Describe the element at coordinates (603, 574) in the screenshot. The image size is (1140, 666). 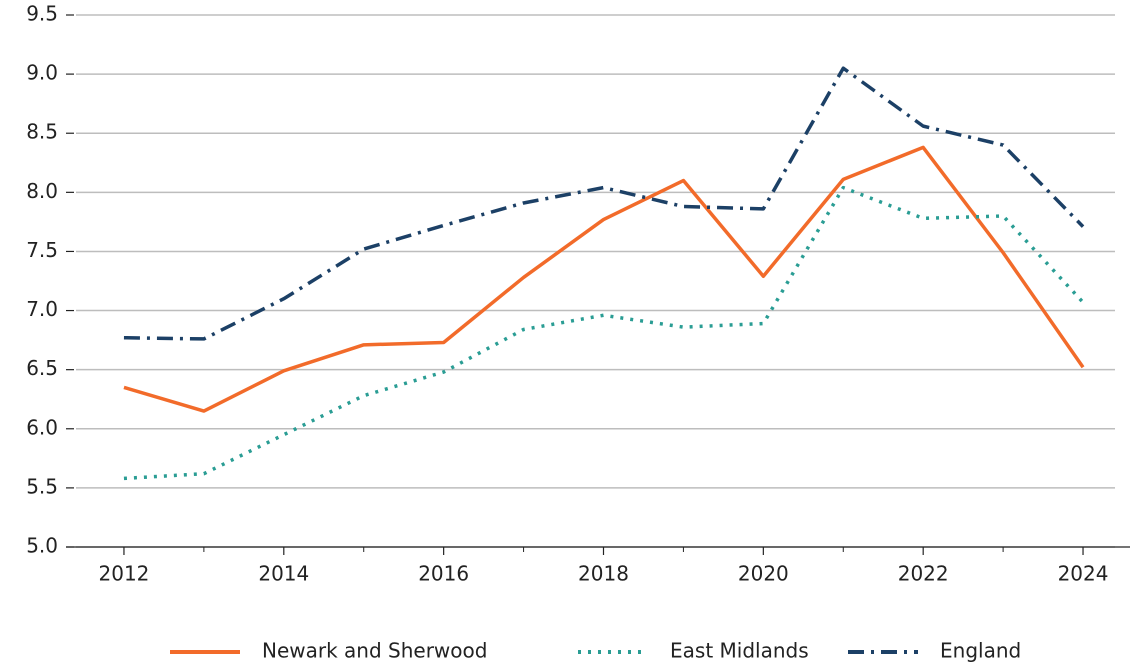
I see `x-tick-label: 2018` at that location.